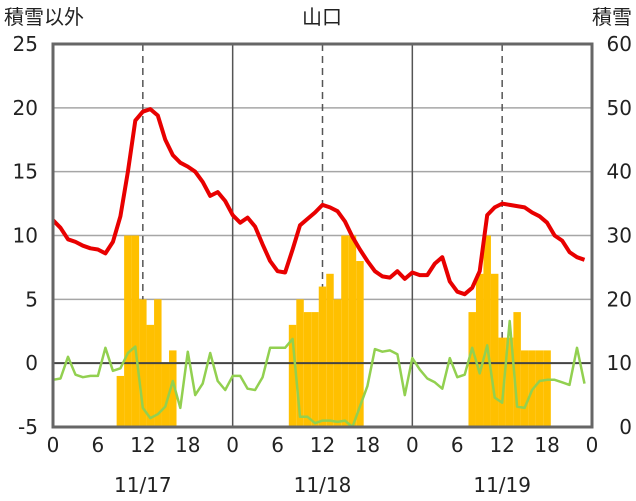 The height and width of the screenshot is (501, 636). I want to click on y-right-tick: 10, so click(619, 363).